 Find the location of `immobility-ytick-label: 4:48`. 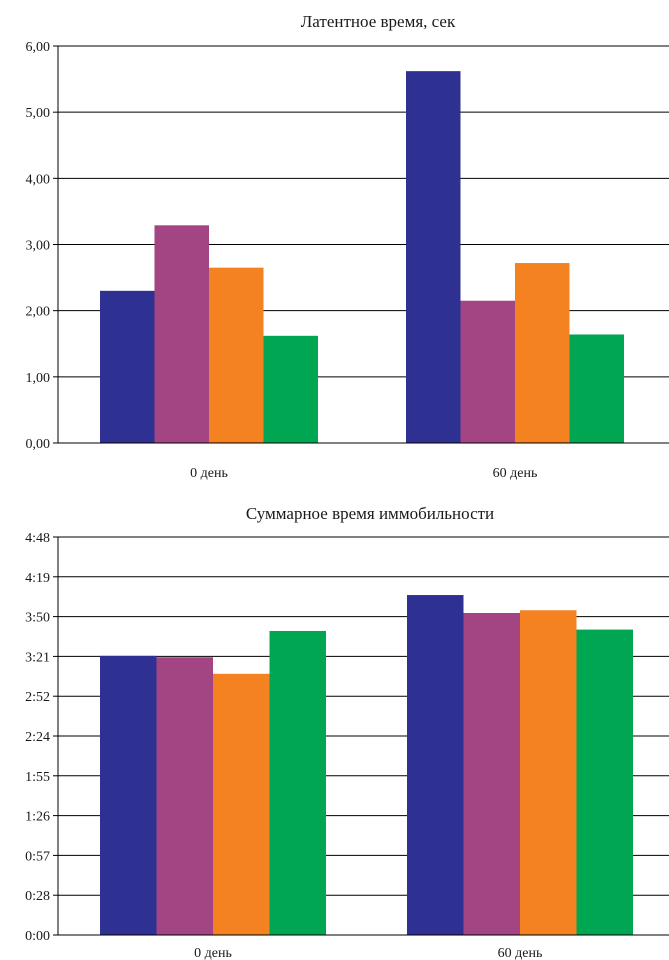

immobility-ytick-label: 4:48 is located at coordinates (37, 538).